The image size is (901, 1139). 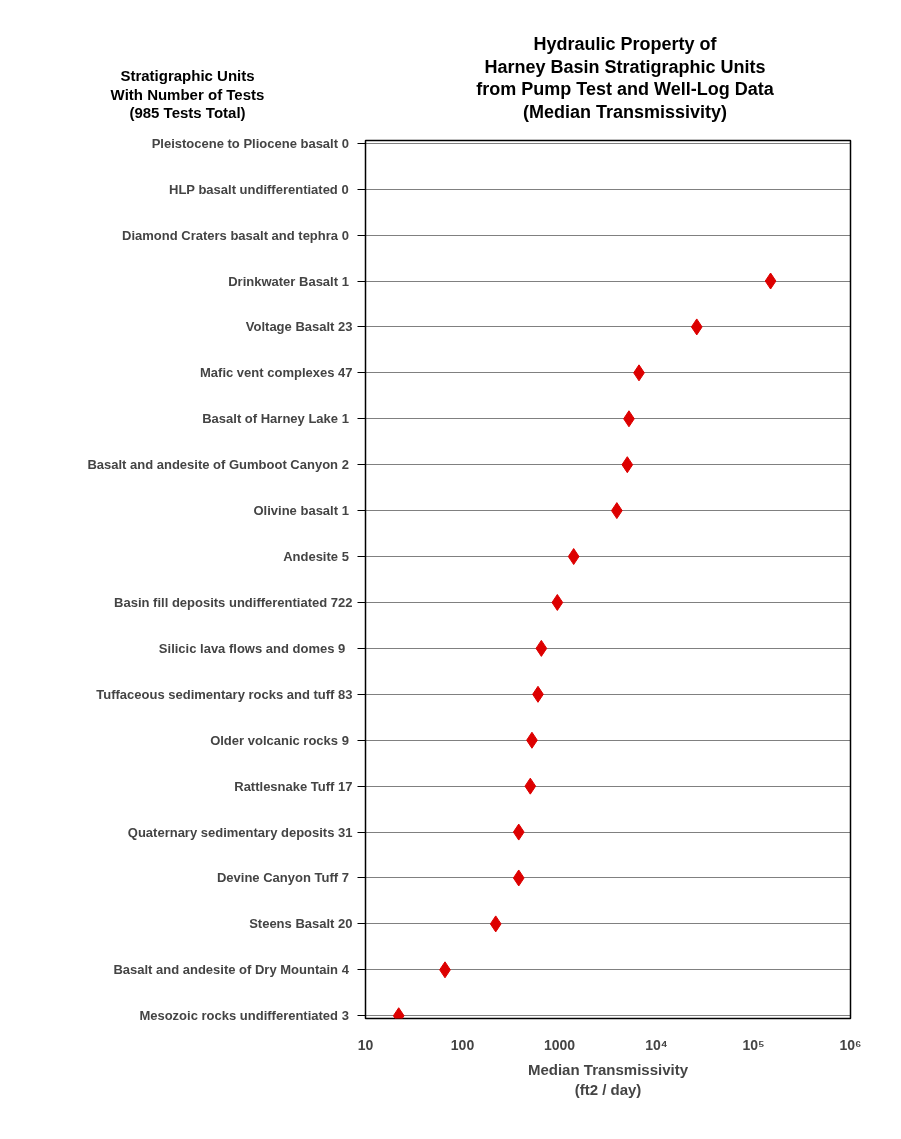 I want to click on y-tick-label: Basin fill deposits undifferentiated 722, so click(x=233, y=602).